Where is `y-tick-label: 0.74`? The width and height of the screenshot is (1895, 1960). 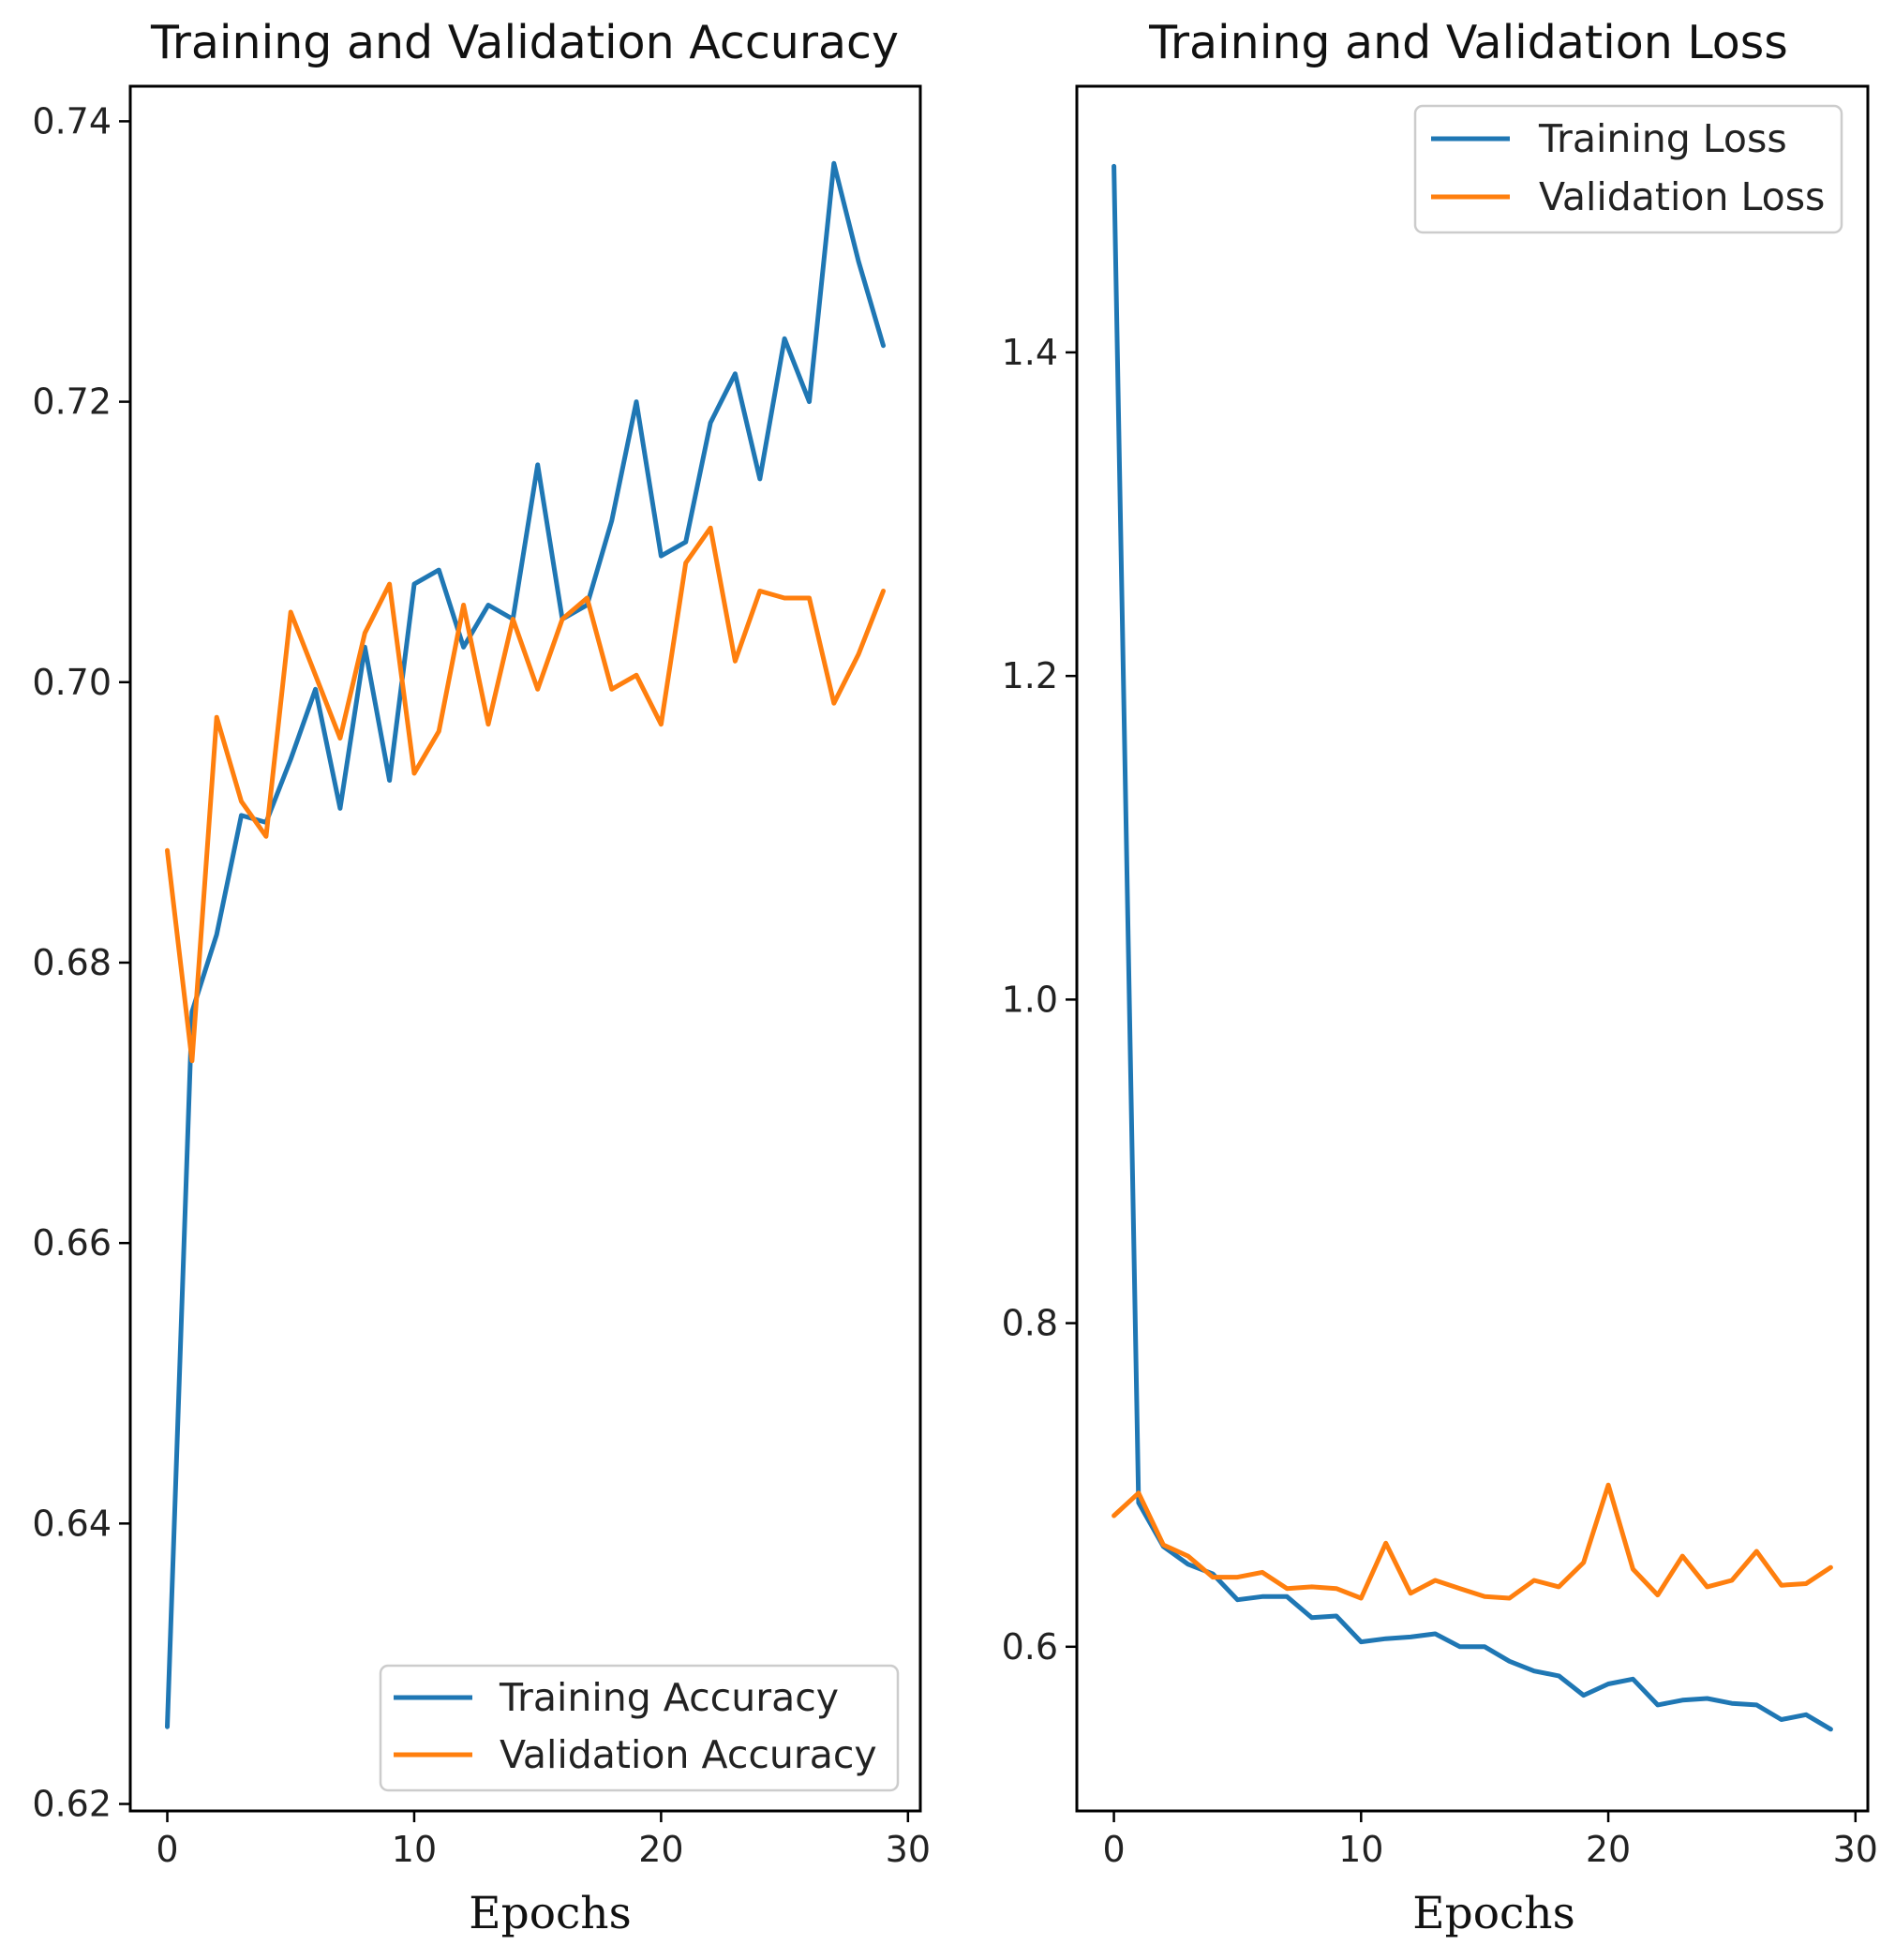 y-tick-label: 0.74 is located at coordinates (72, 121).